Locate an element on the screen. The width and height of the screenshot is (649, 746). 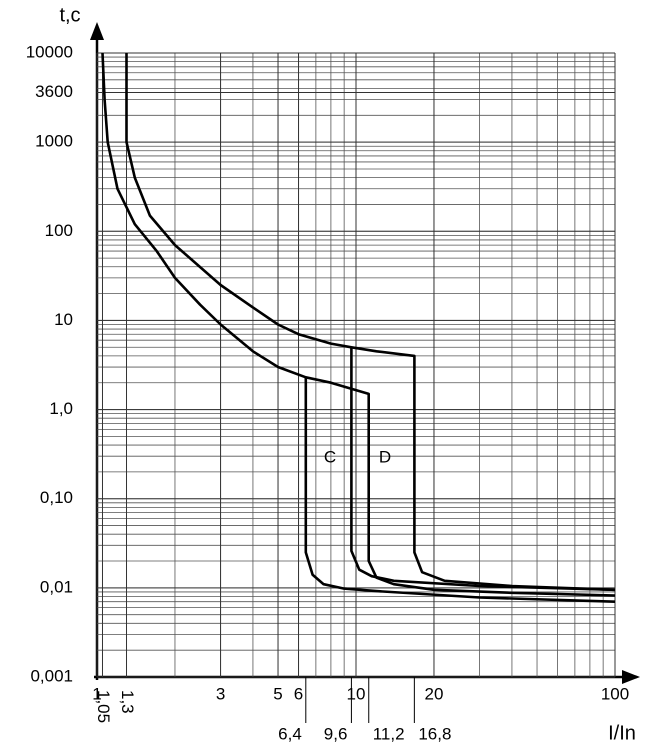
y-tick-label: 1000 is located at coordinates (54, 141).